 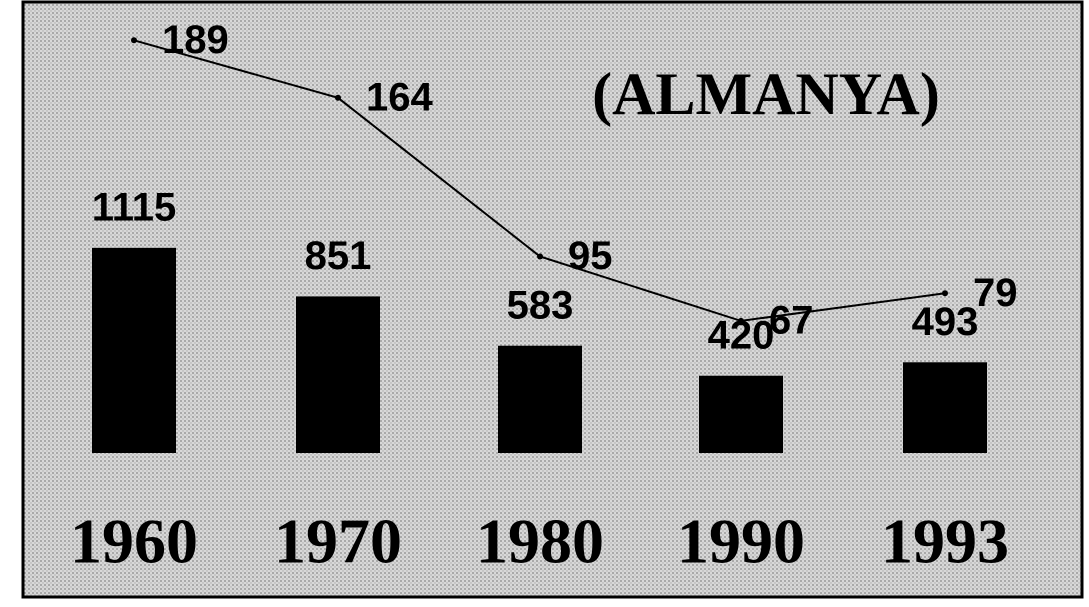 What do you see at coordinates (540, 541) in the screenshot?
I see `x-tick-label: 1980` at bounding box center [540, 541].